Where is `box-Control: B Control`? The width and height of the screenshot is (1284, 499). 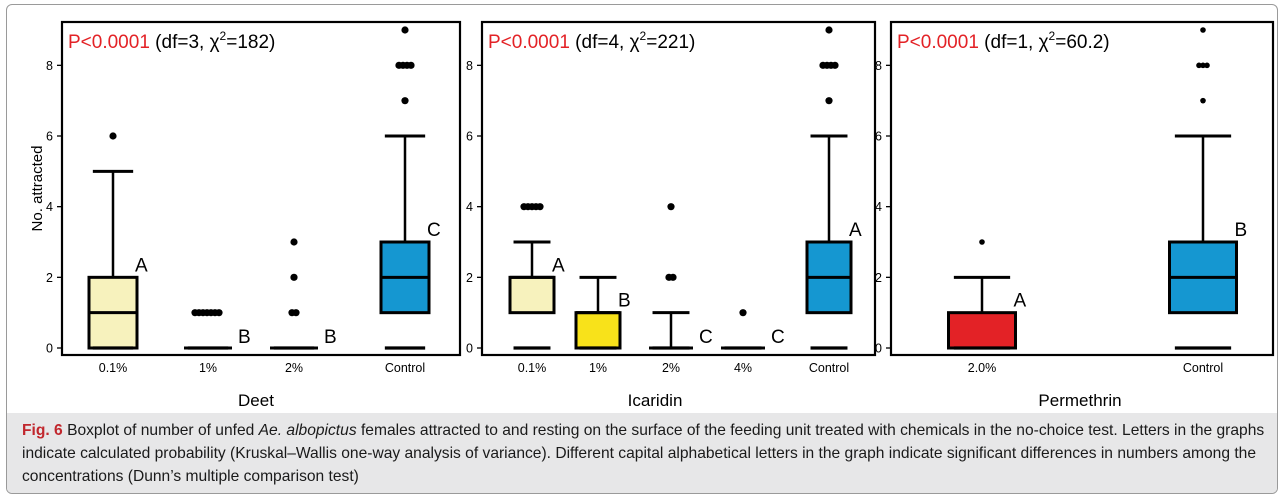 box-Control: B Control is located at coordinates (1208, 201).